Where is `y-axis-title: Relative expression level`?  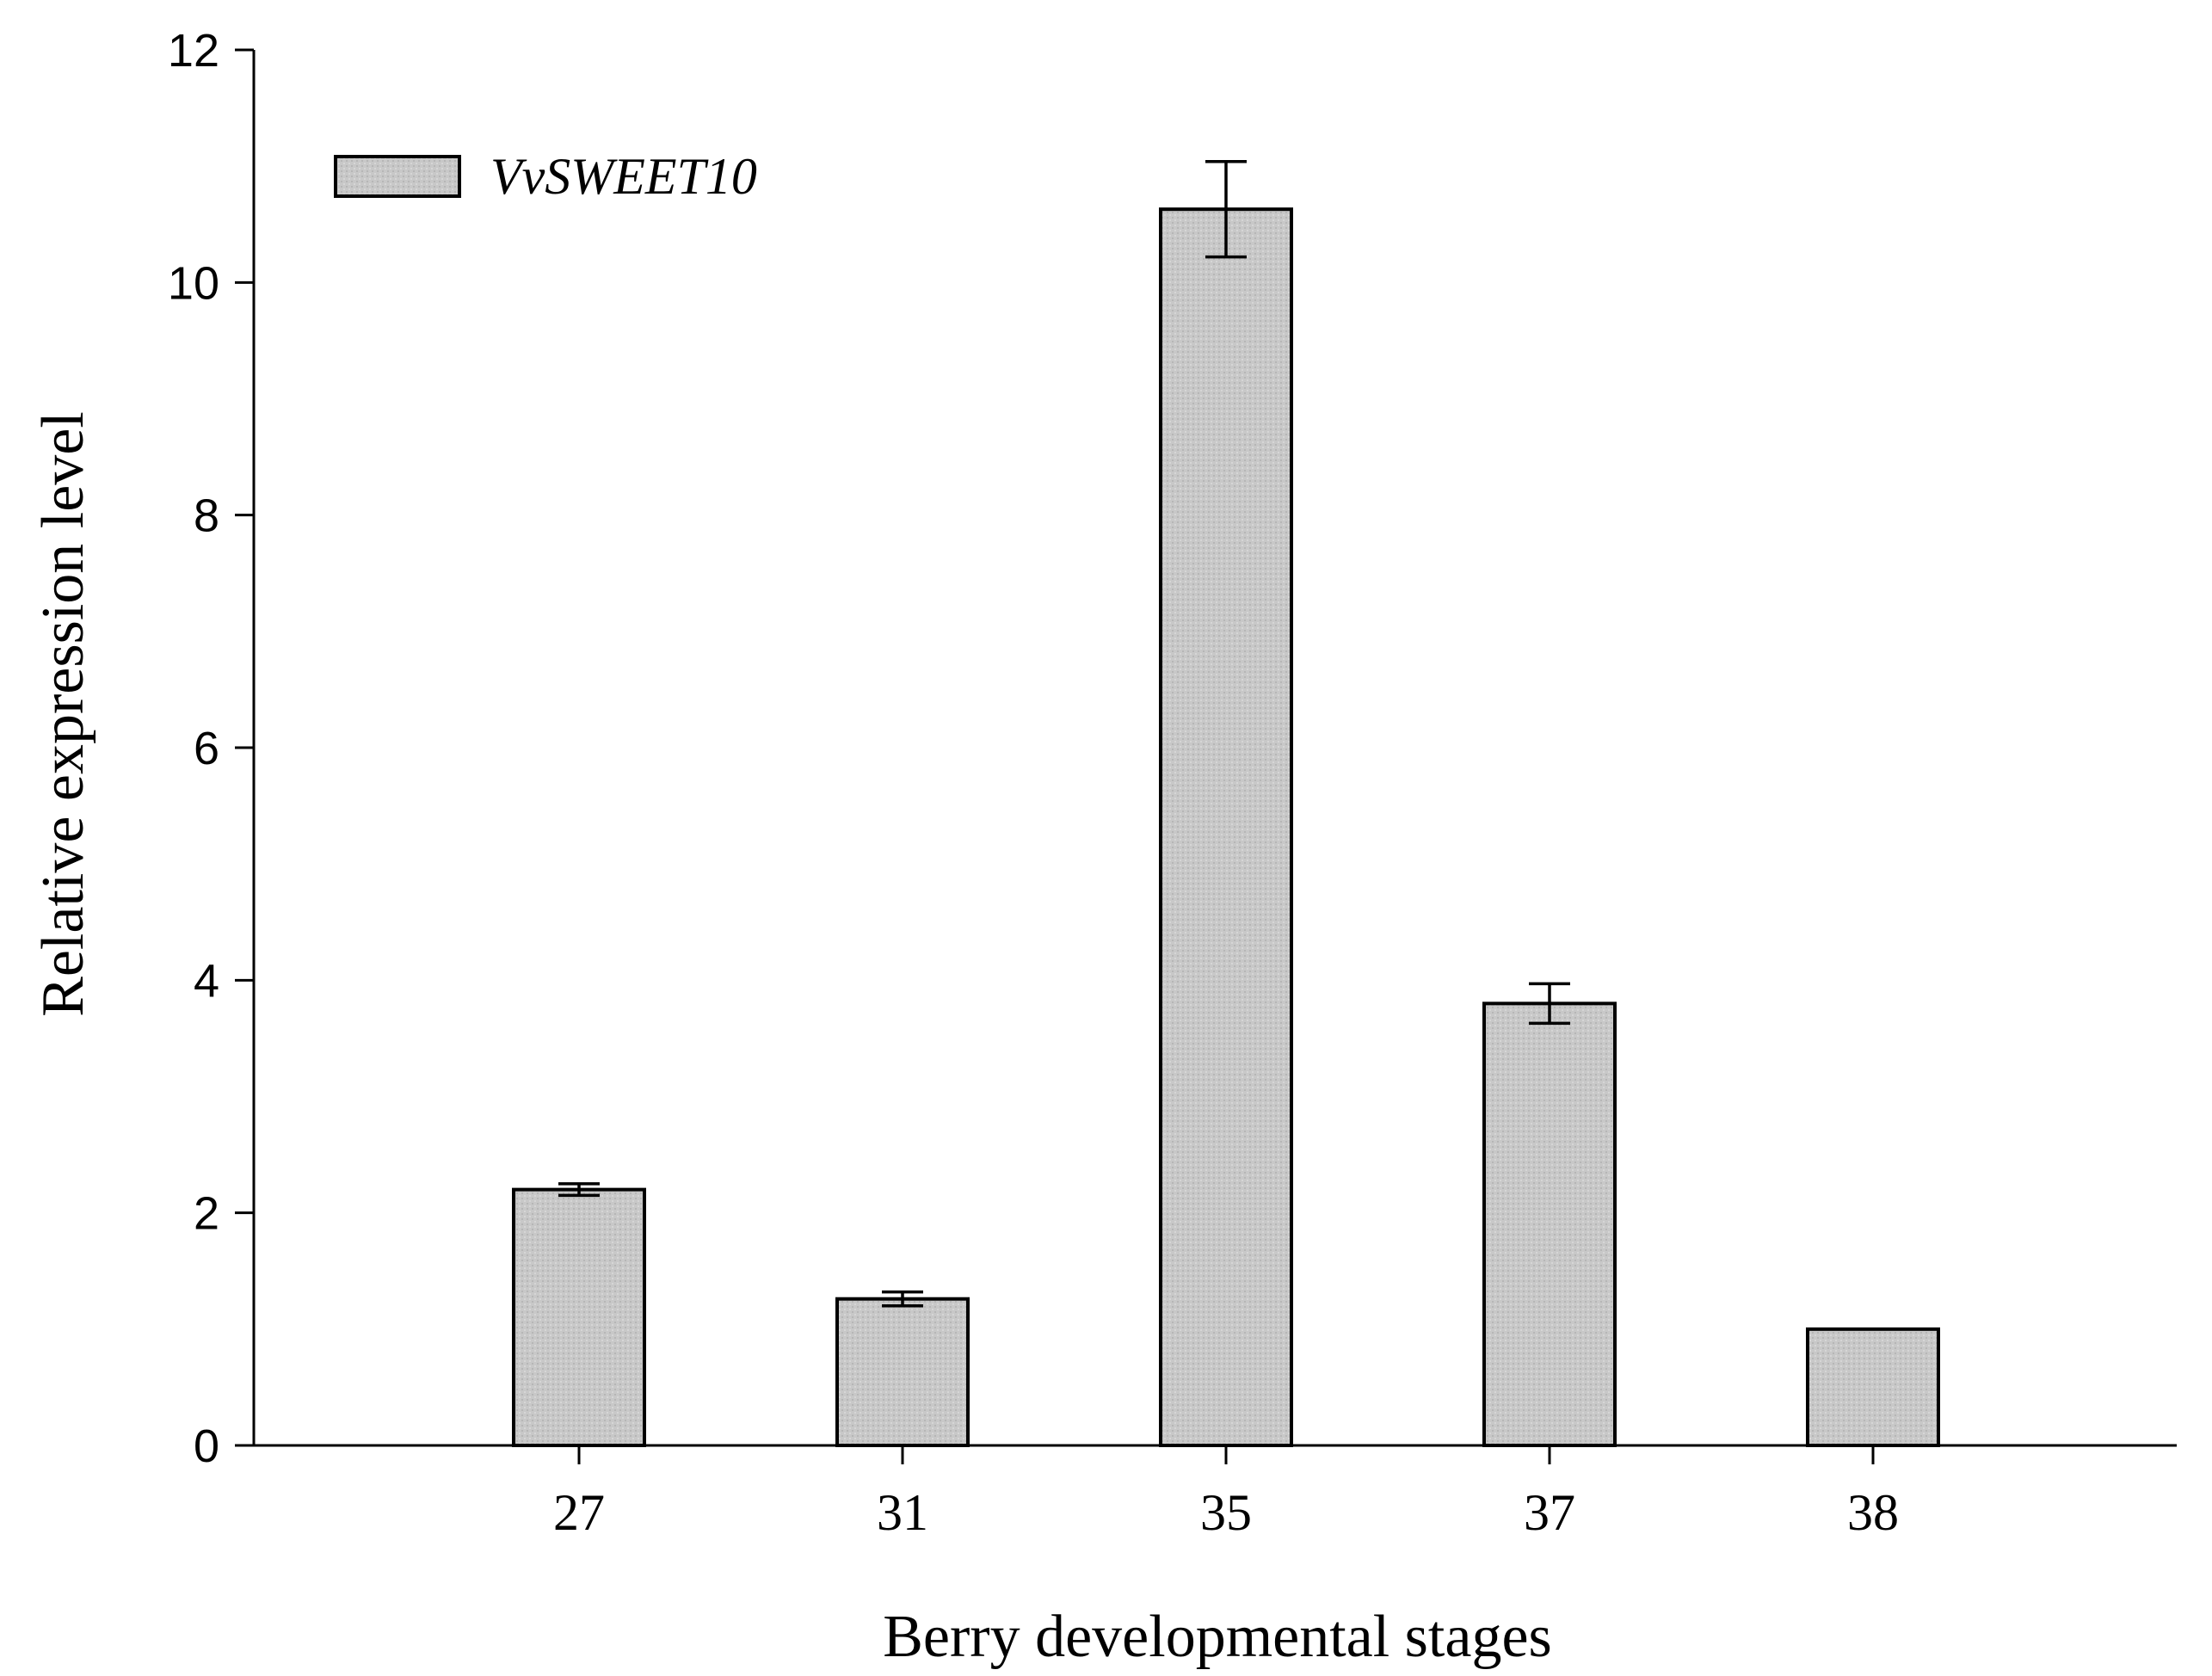 y-axis-title: Relative expression level is located at coordinates (63, 714).